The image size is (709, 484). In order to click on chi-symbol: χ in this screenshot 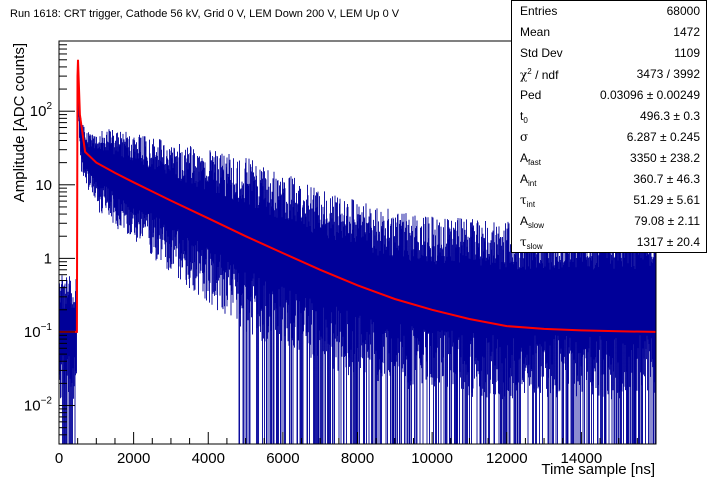, I will do `click(524, 75)`.